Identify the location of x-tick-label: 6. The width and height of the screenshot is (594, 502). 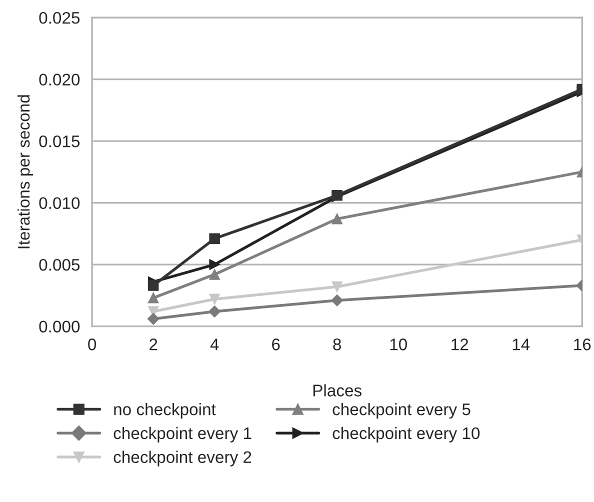
(276, 344).